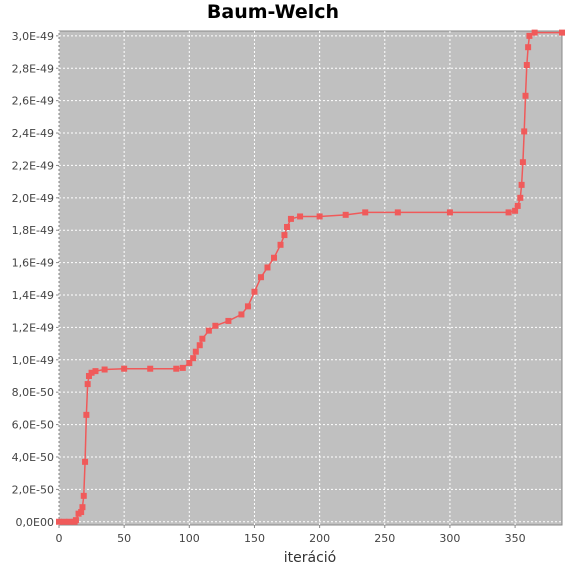  What do you see at coordinates (33, 165) in the screenshot?
I see `y-tick-label: 2,2E-49` at bounding box center [33, 165].